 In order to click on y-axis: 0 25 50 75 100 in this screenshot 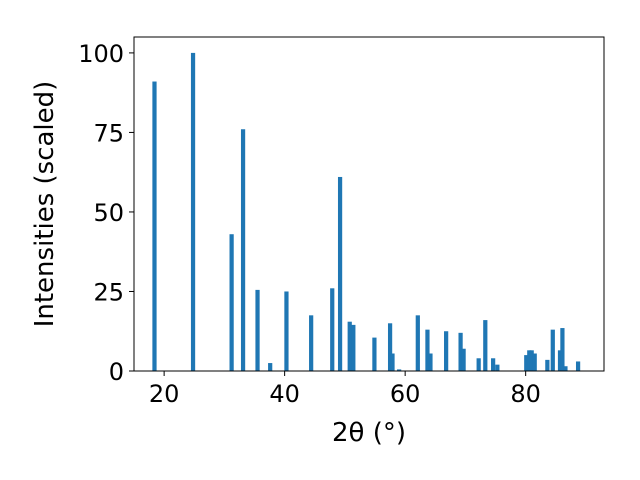, I will do `click(106, 213)`.